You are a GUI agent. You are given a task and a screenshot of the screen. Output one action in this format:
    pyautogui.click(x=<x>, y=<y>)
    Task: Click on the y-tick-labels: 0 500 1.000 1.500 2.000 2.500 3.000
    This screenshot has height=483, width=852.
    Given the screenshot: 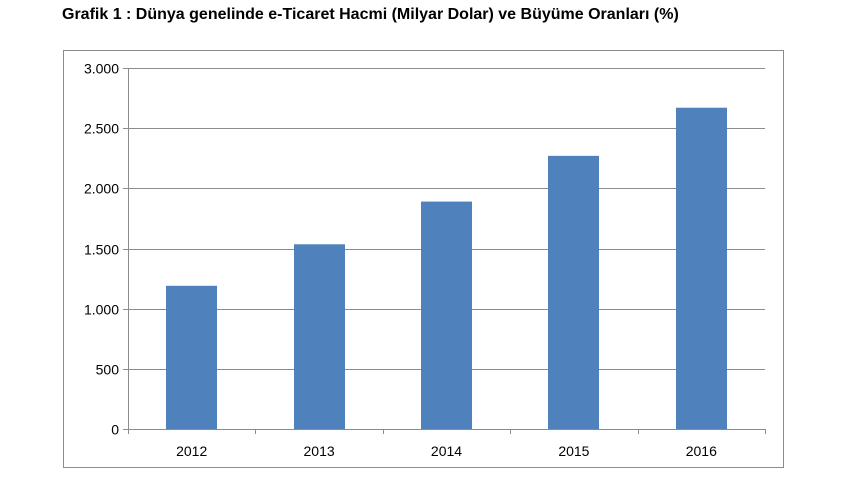 What is the action you would take?
    pyautogui.click(x=101, y=249)
    